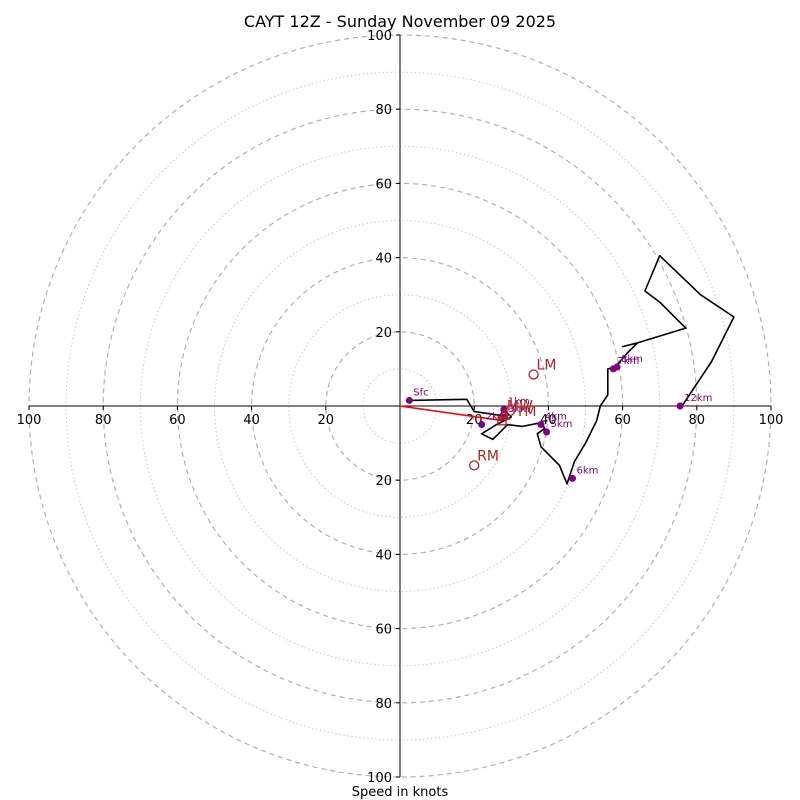  Describe the element at coordinates (474, 465) in the screenshot. I see `storm-motion-marker-rm` at that location.